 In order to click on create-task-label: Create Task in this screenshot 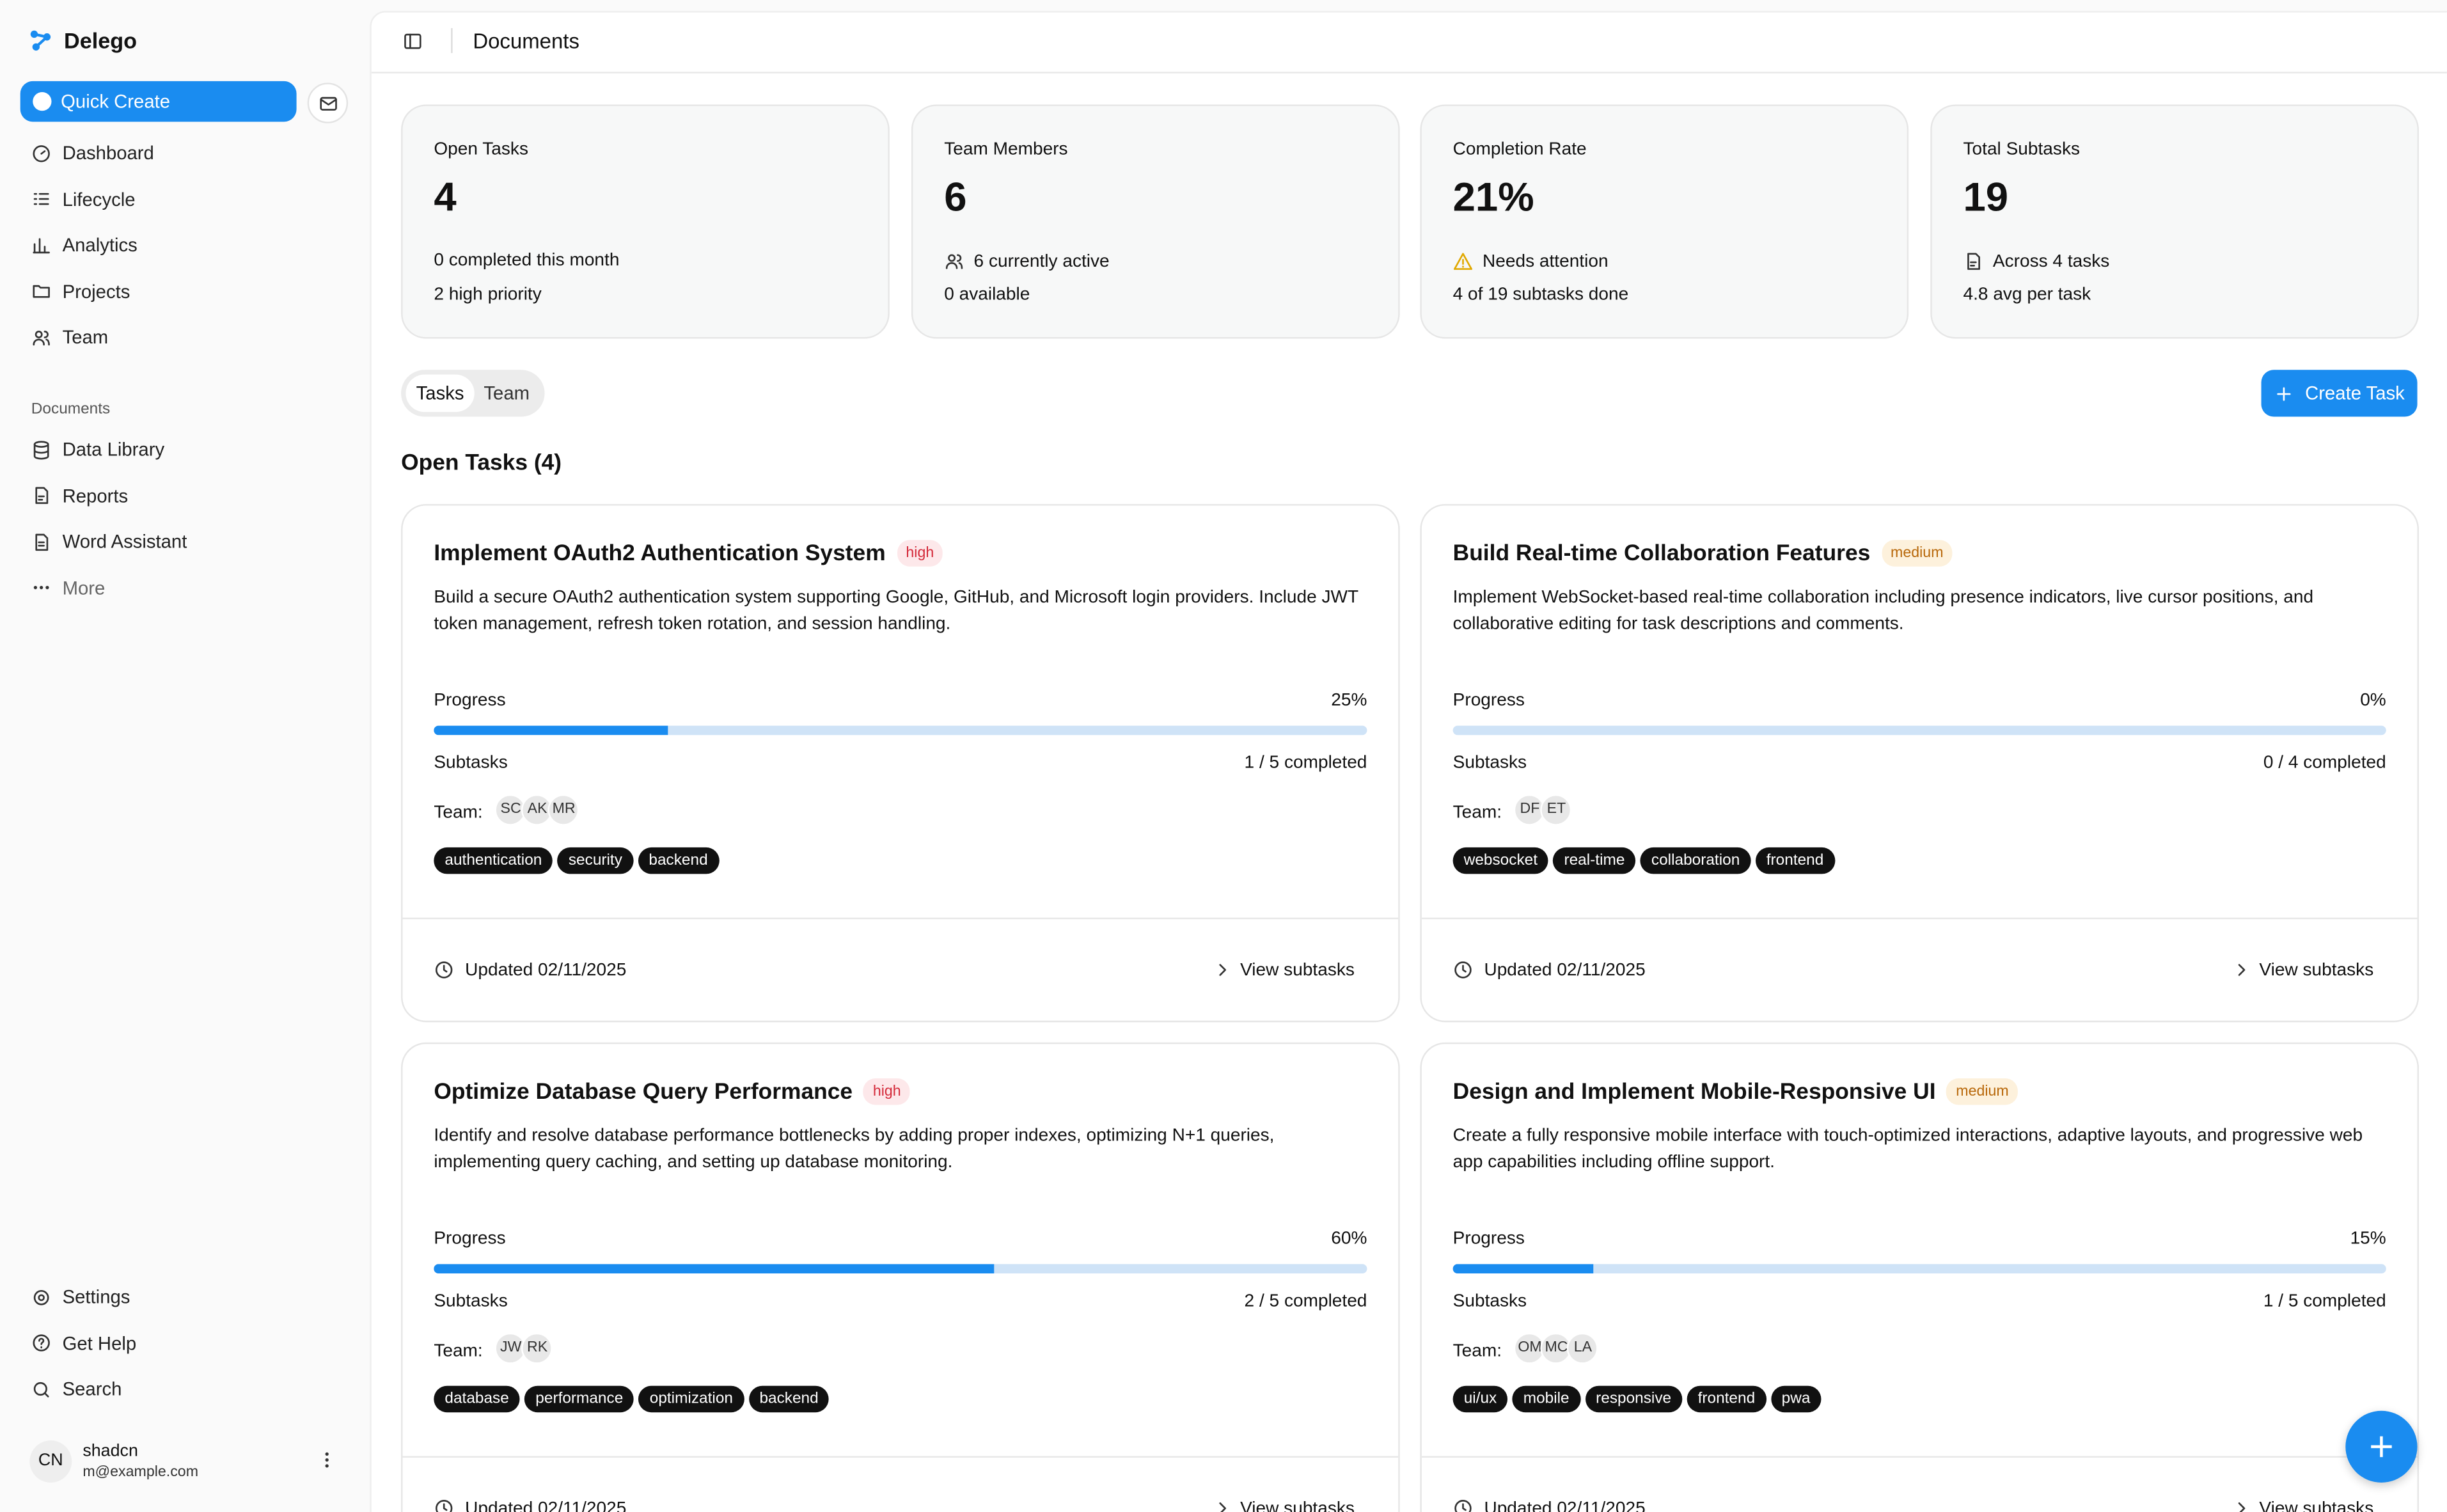, I will do `click(2355, 393)`.